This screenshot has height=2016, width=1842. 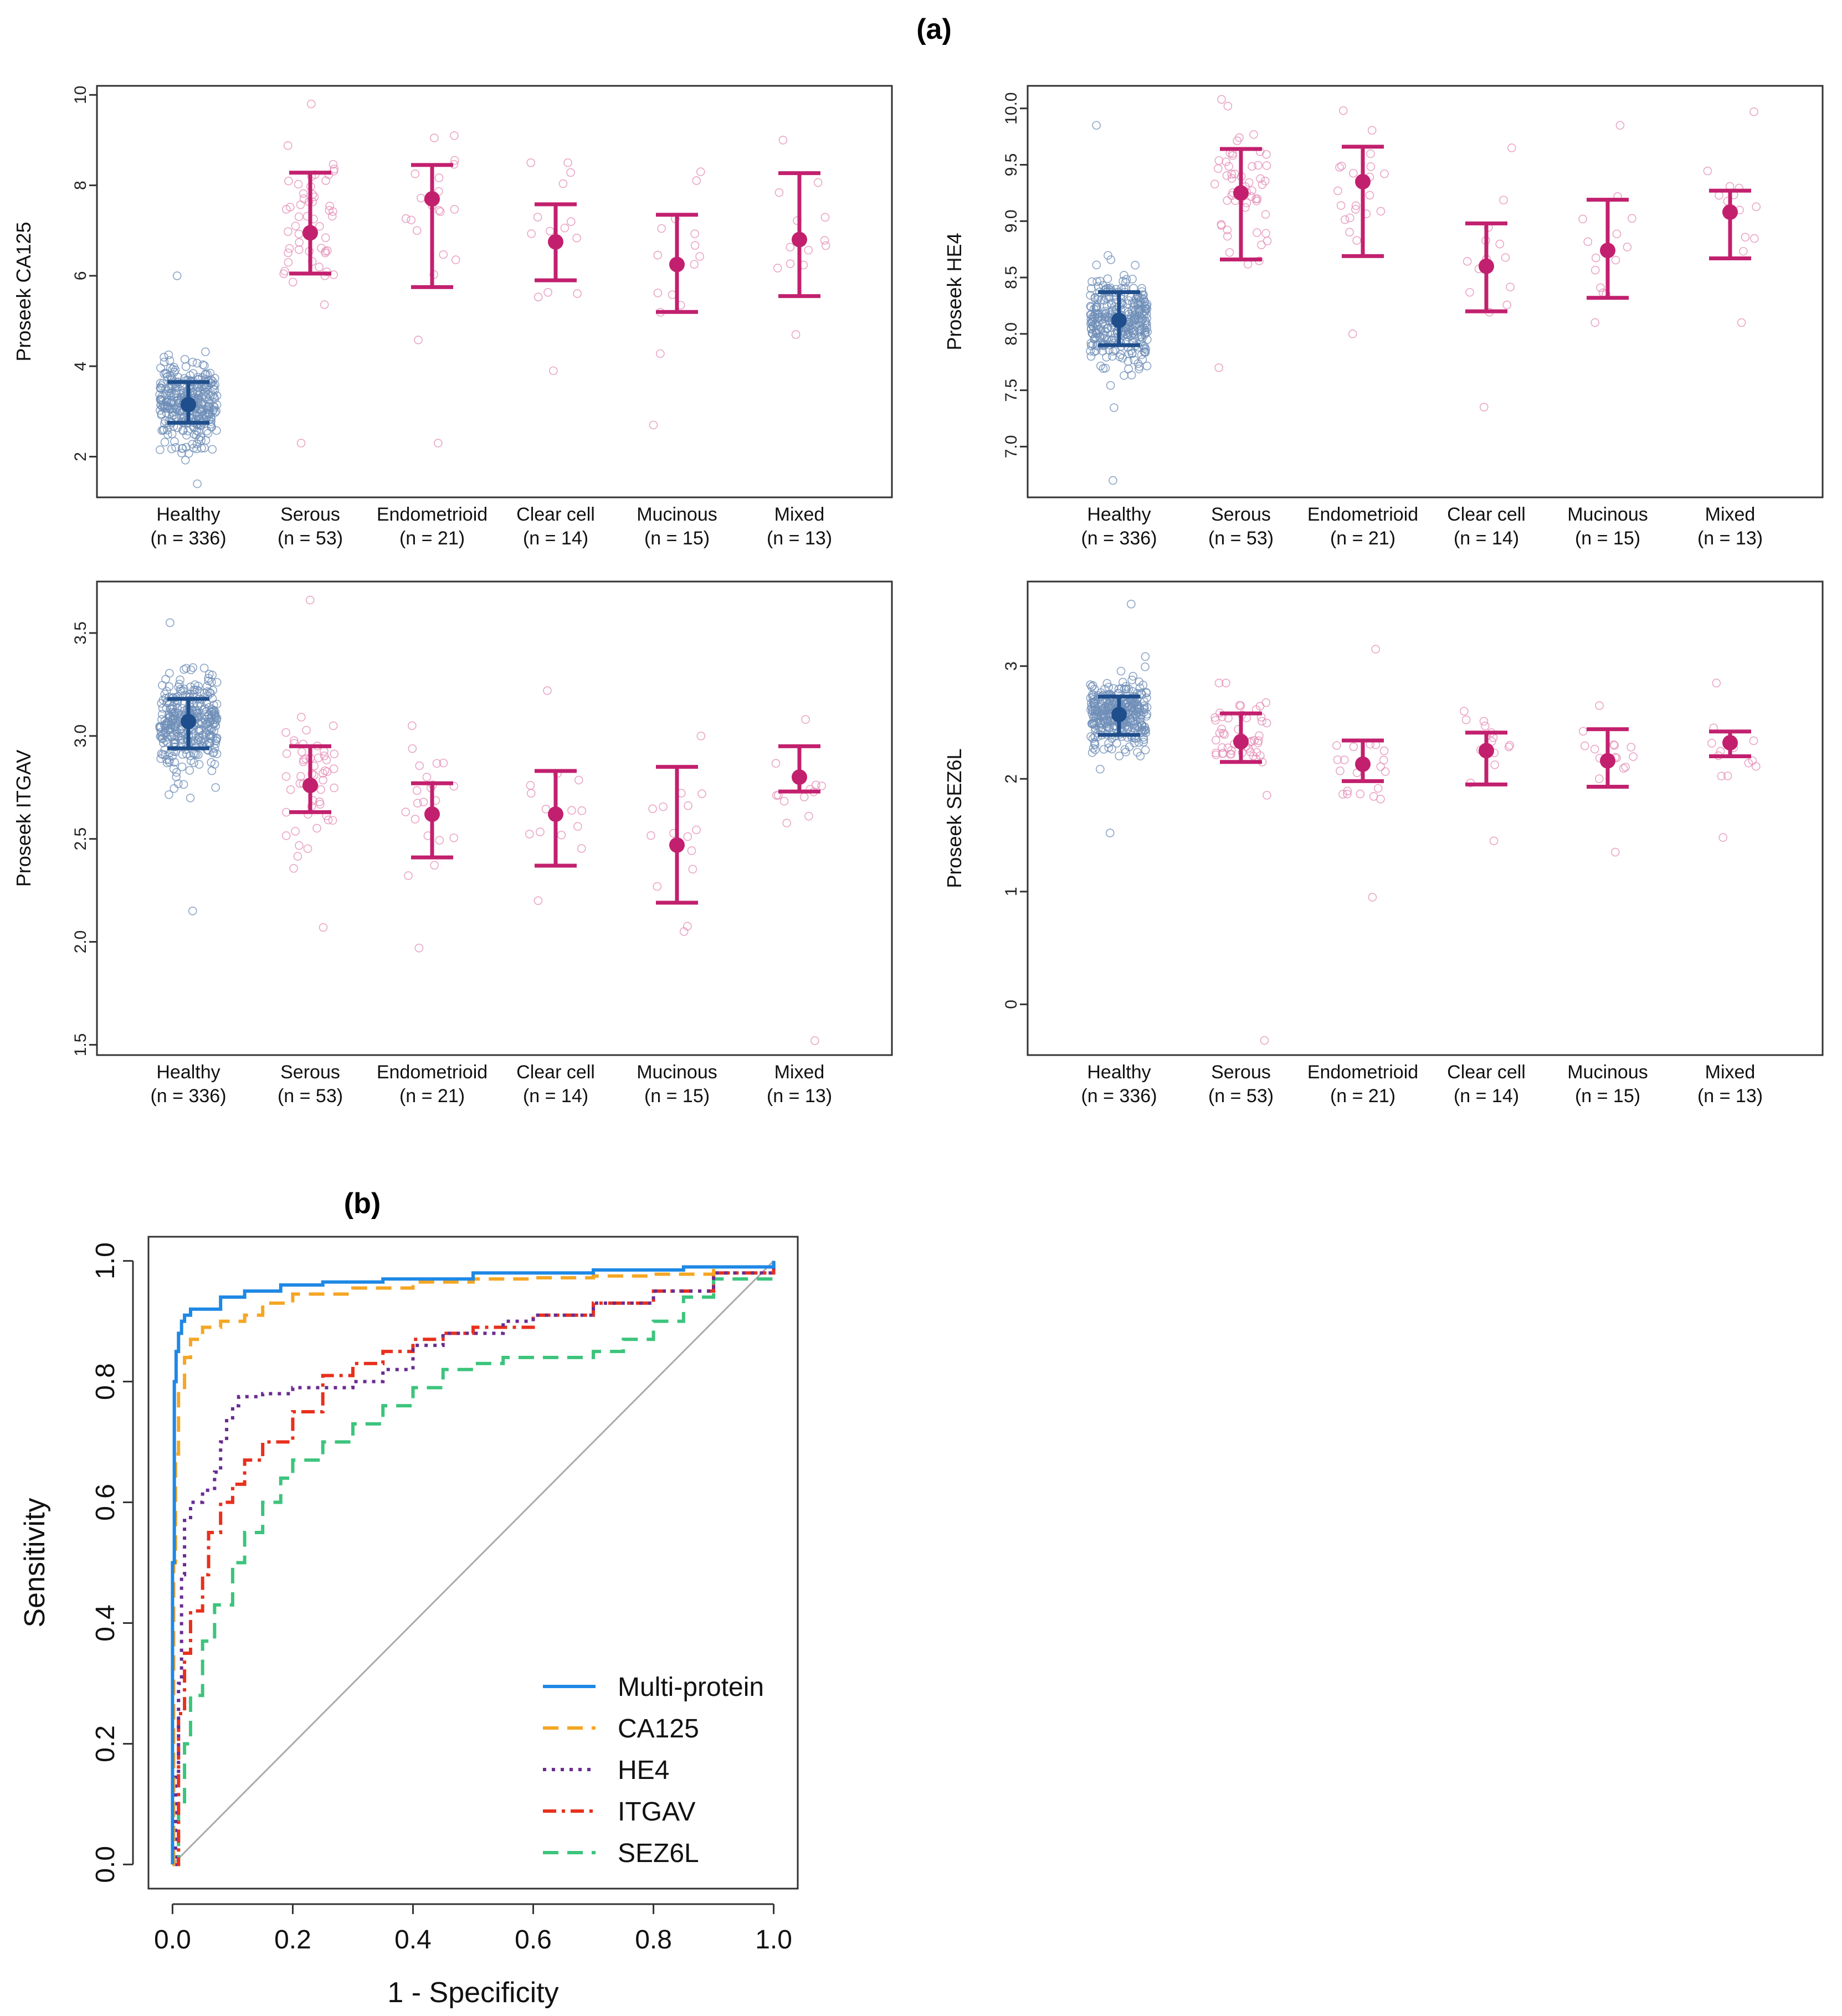 I want to click on sez6l-group-n: (n = 336), so click(x=1119, y=1096).